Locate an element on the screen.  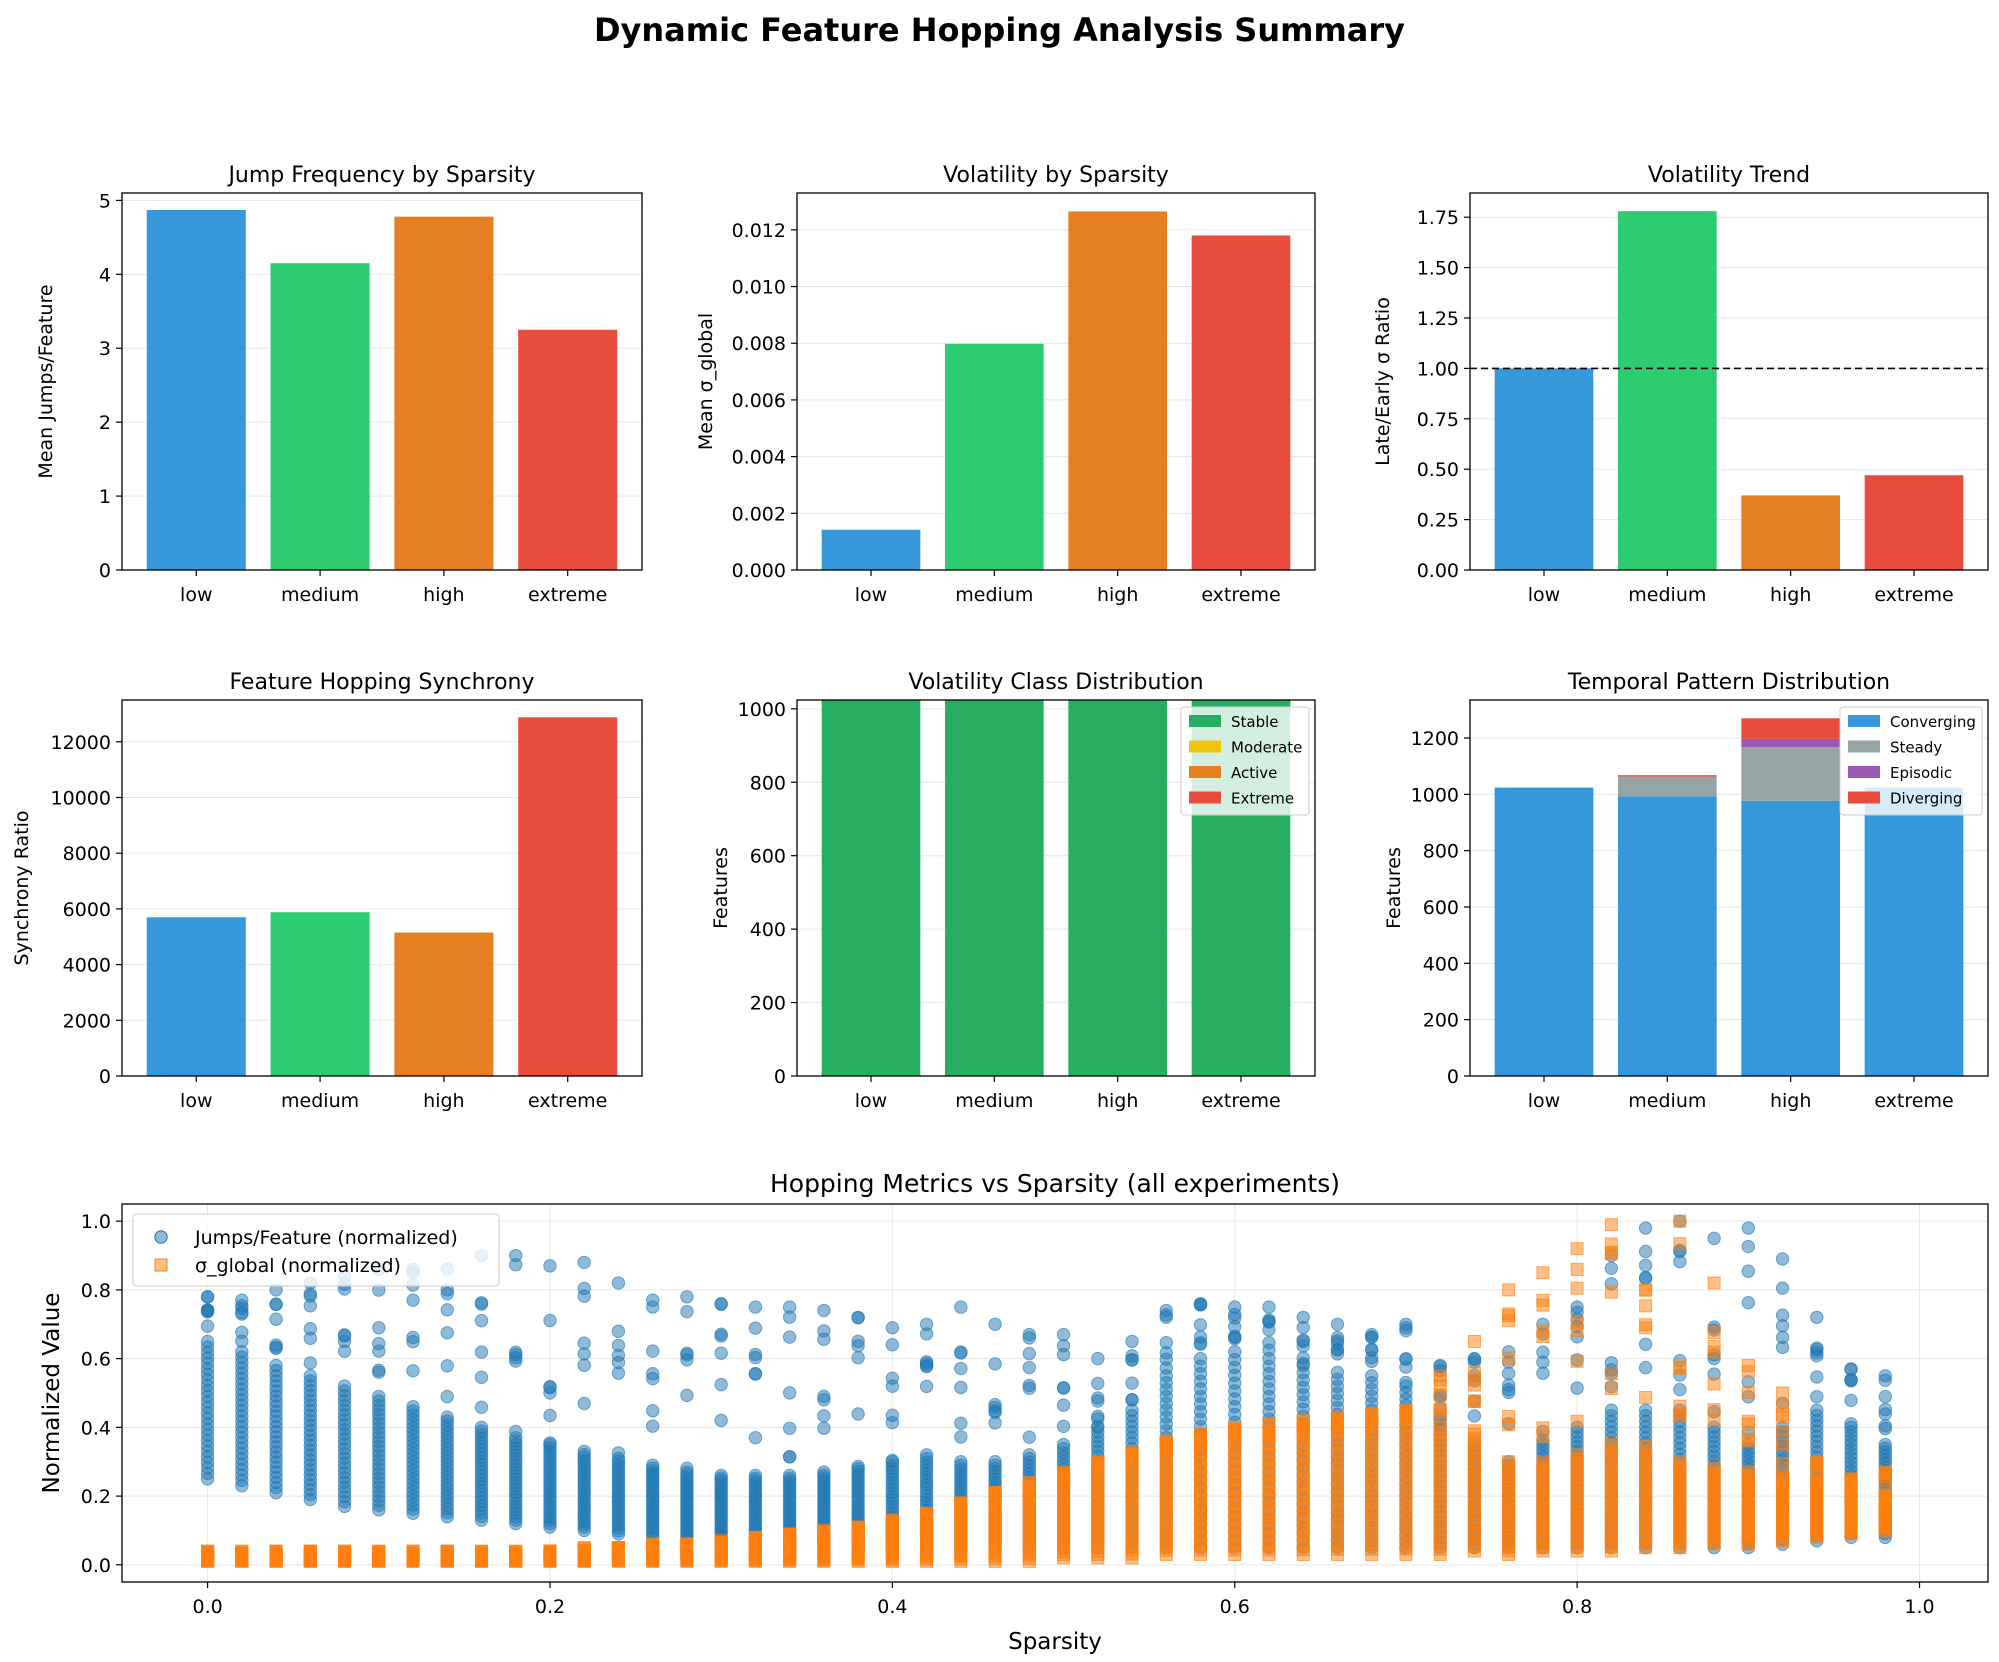
y-label-group: Mean σ_global is located at coordinates (706, 381).